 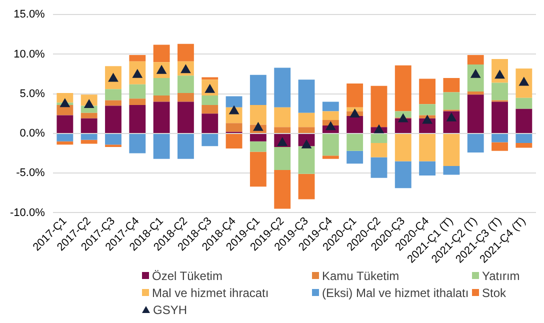 I want to click on legend-label: (Eksi) Mal ve hizmet ithalatı, so click(x=395, y=293).